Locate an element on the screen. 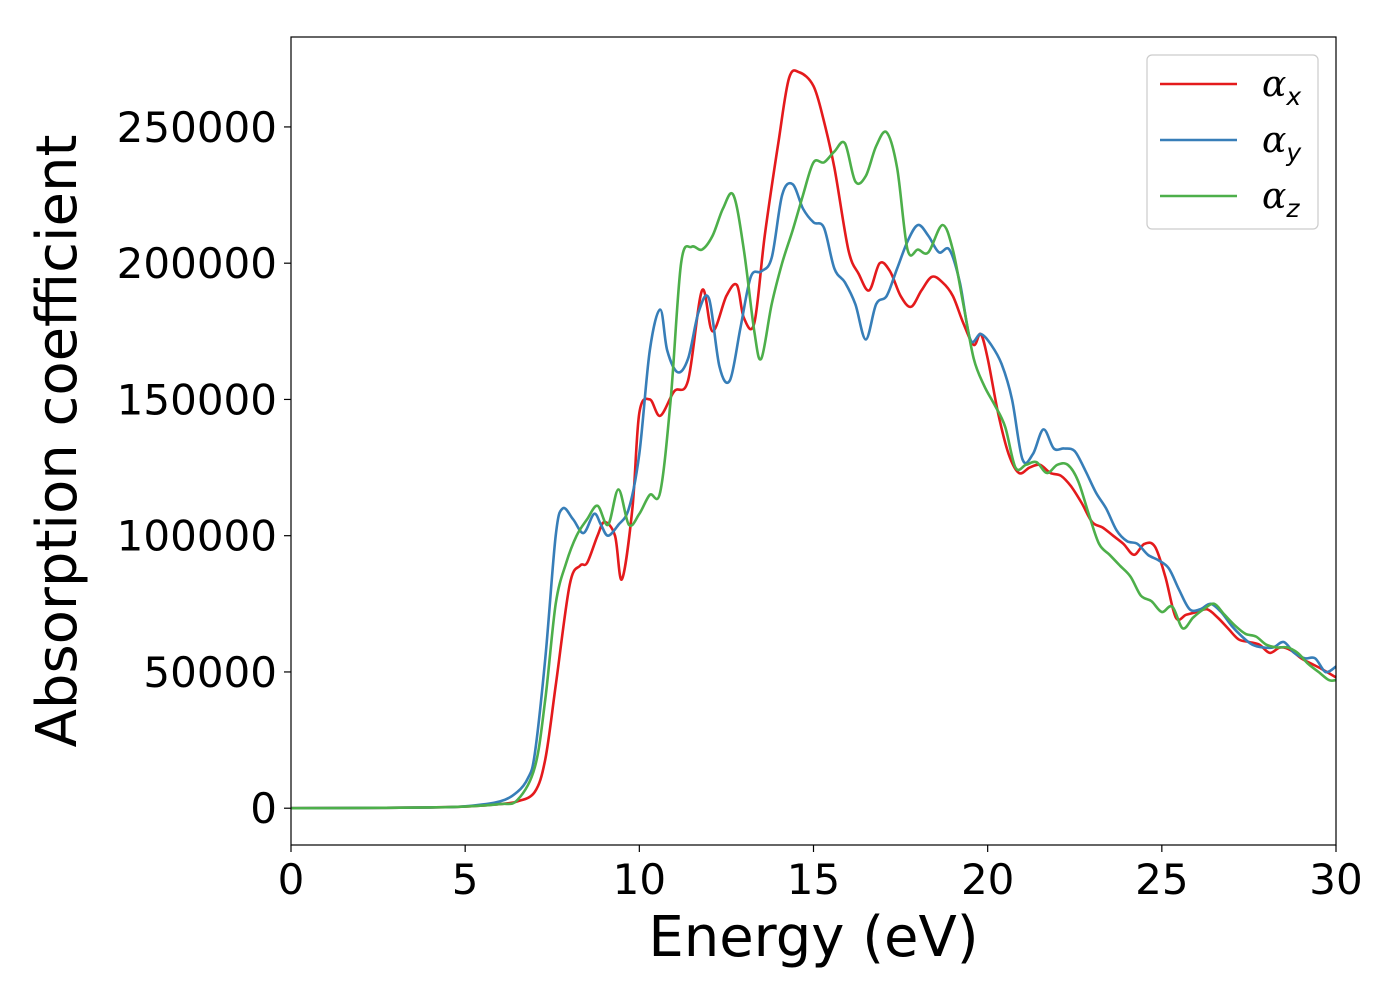 The width and height of the screenshot is (1400, 1004). y-axis-label: Absorption coefficient is located at coordinates (57, 441).